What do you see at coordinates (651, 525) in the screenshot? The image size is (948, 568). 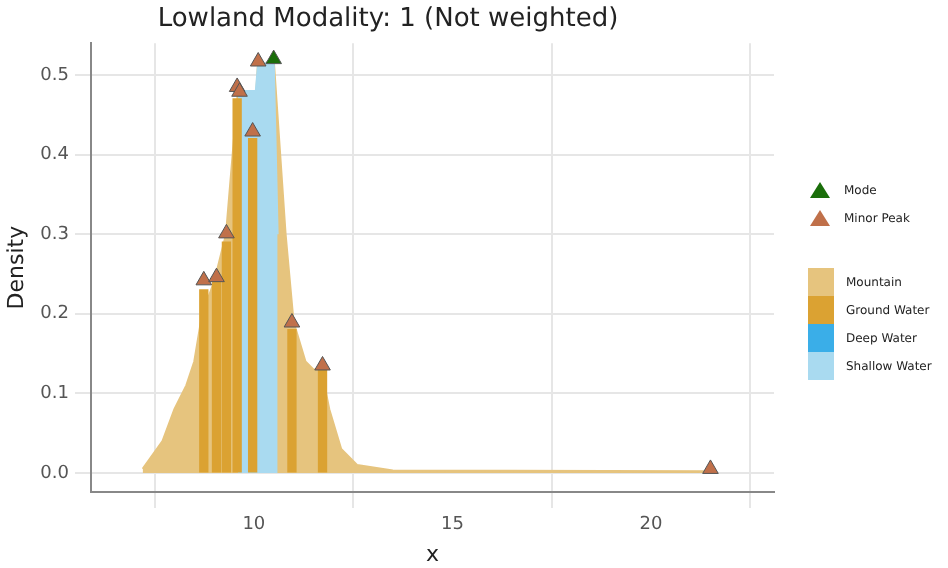 I see `x-tick-label: 20` at bounding box center [651, 525].